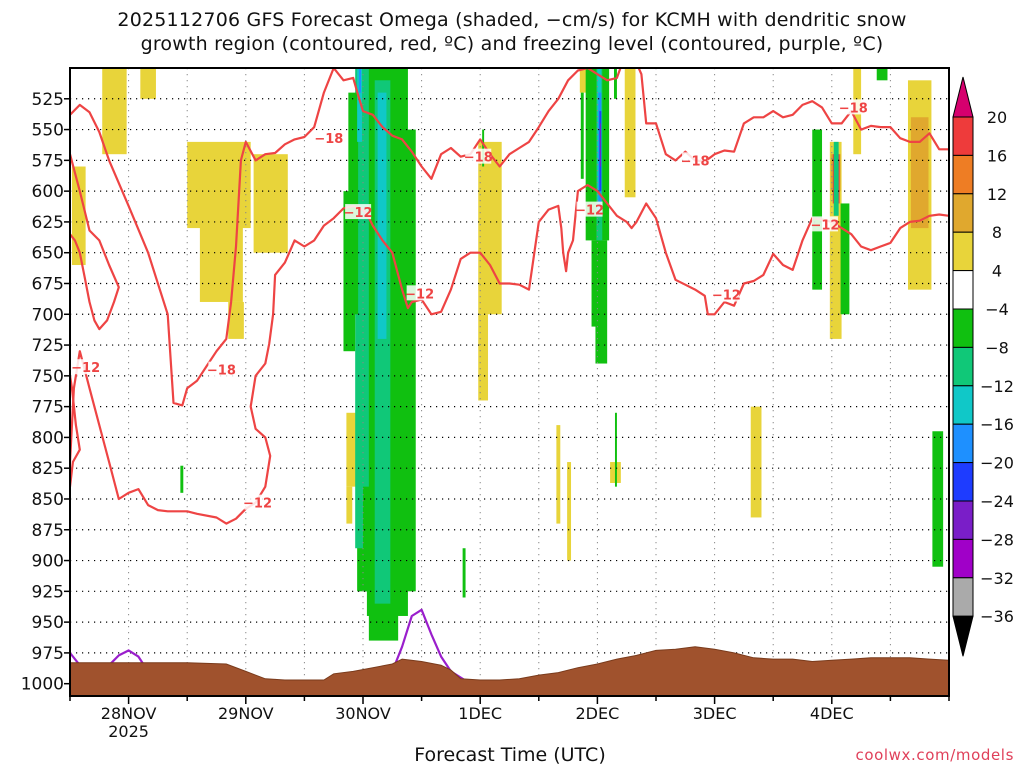  What do you see at coordinates (48, 284) in the screenshot?
I see `y-tick-label: 675` at bounding box center [48, 284].